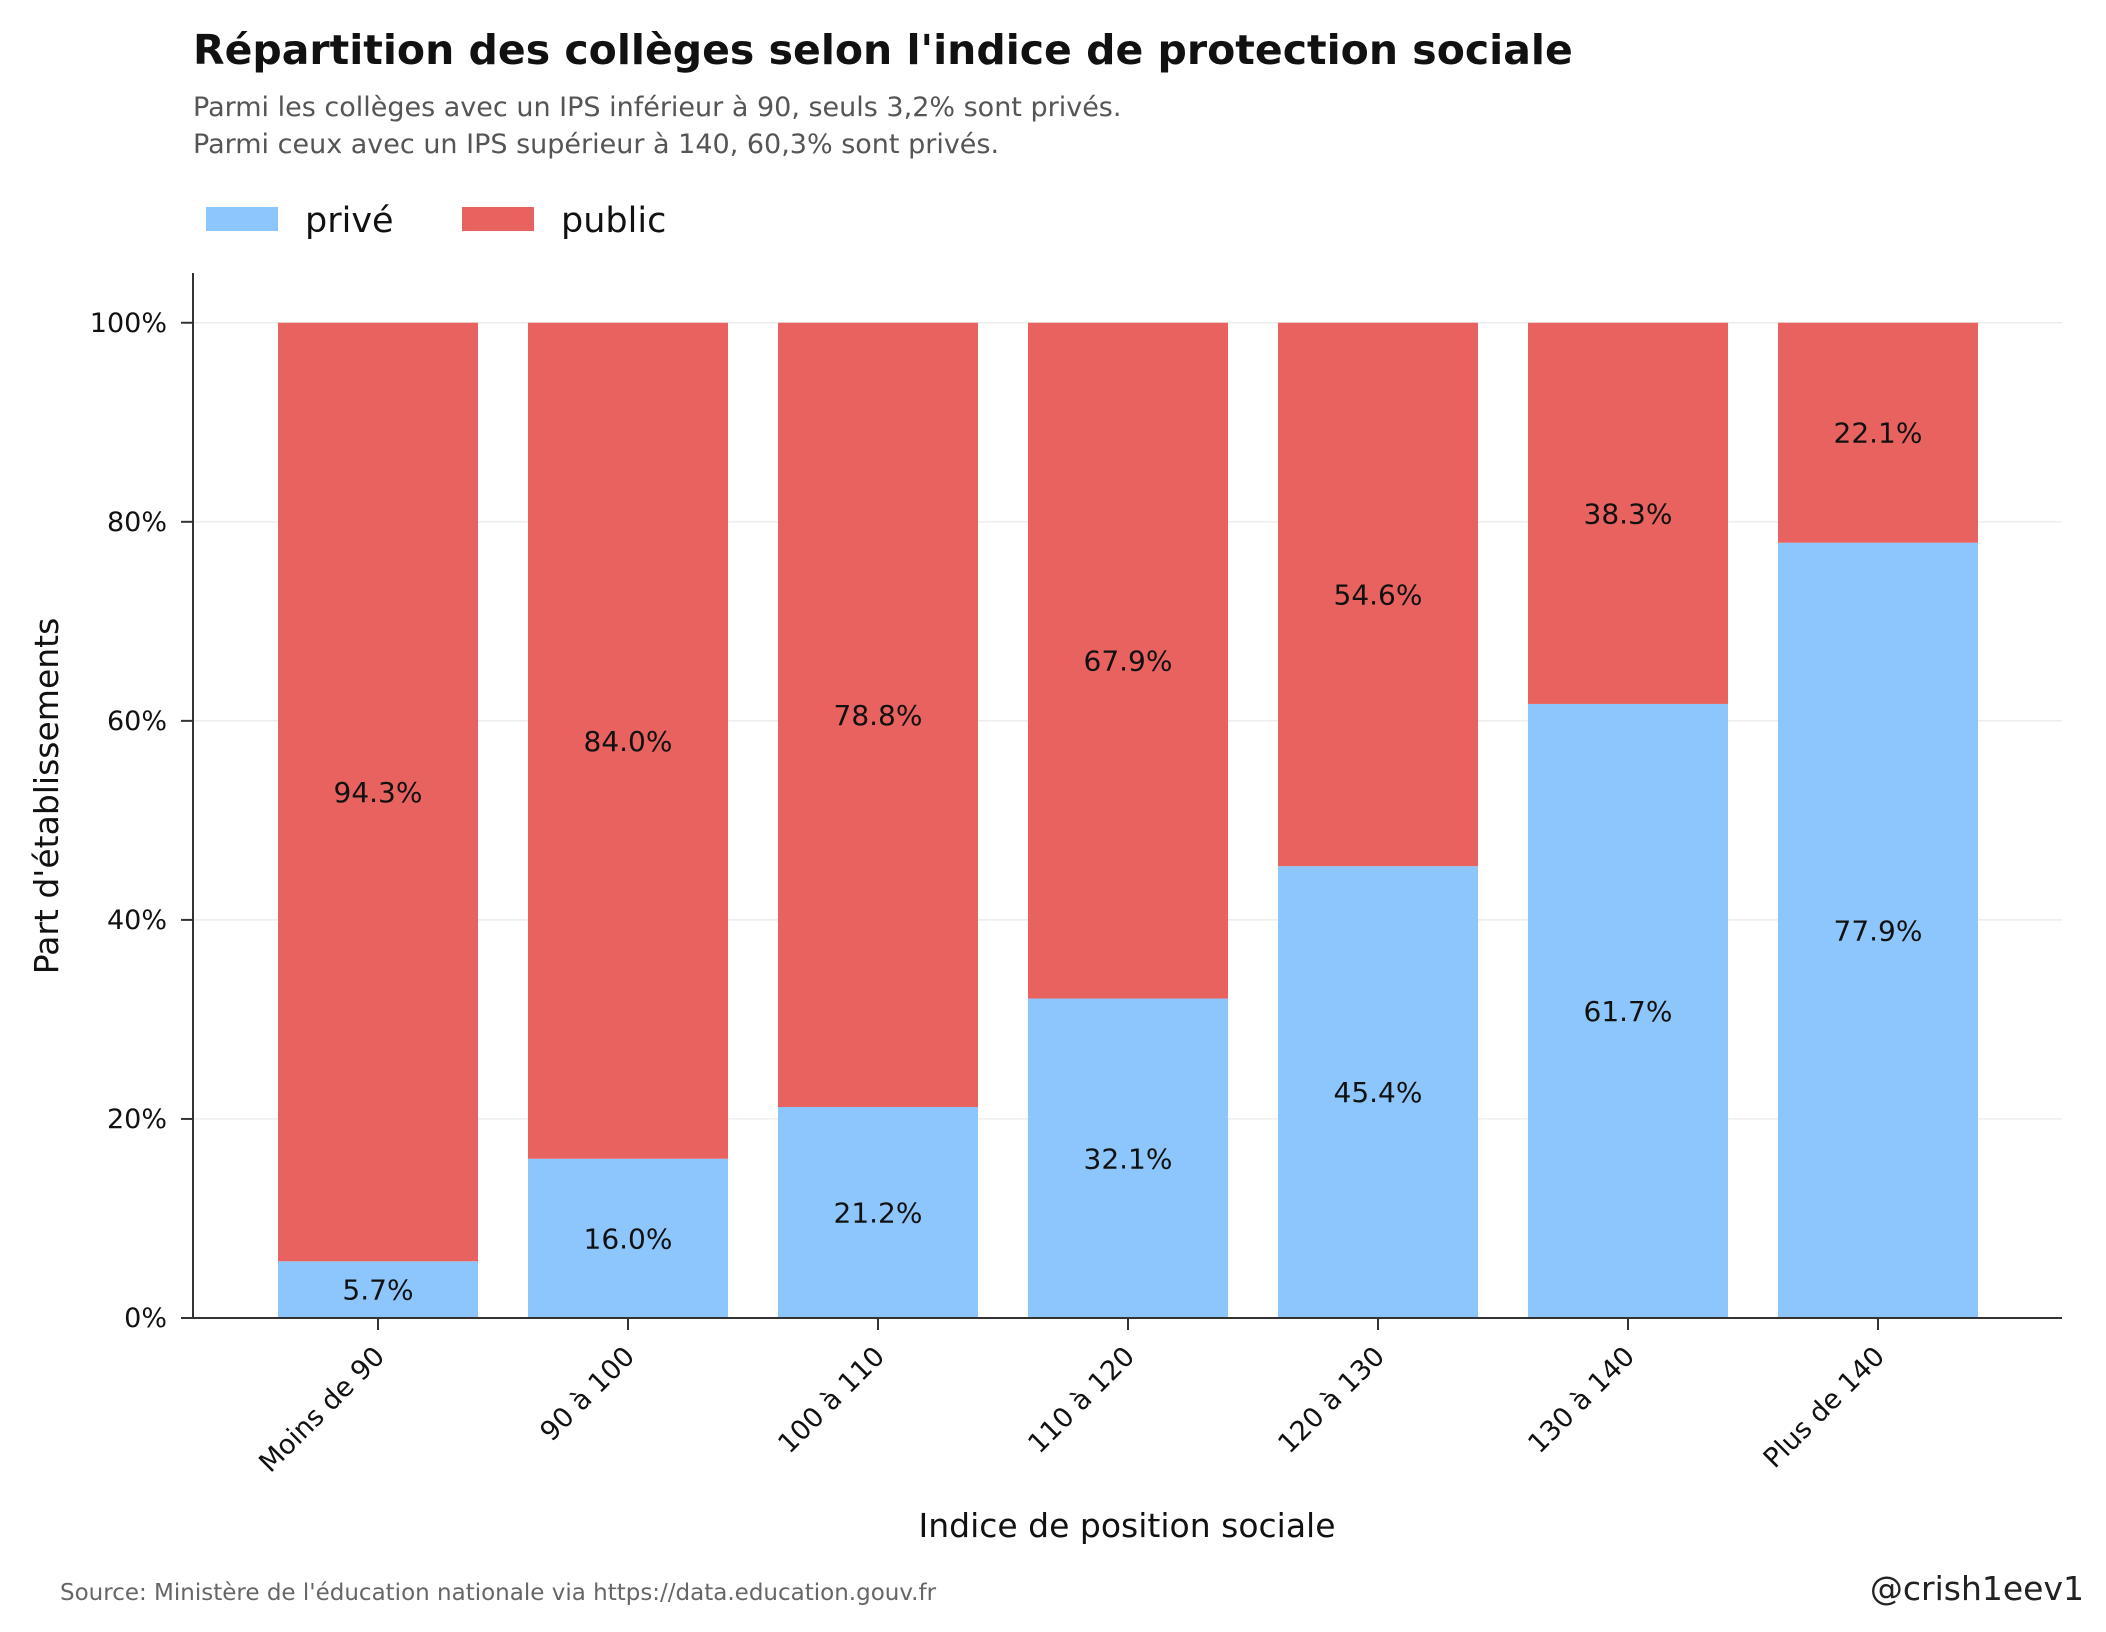 This screenshot has width=2106, height=1632. What do you see at coordinates (137, 1119) in the screenshot?
I see `y-tick-label: 20%` at bounding box center [137, 1119].